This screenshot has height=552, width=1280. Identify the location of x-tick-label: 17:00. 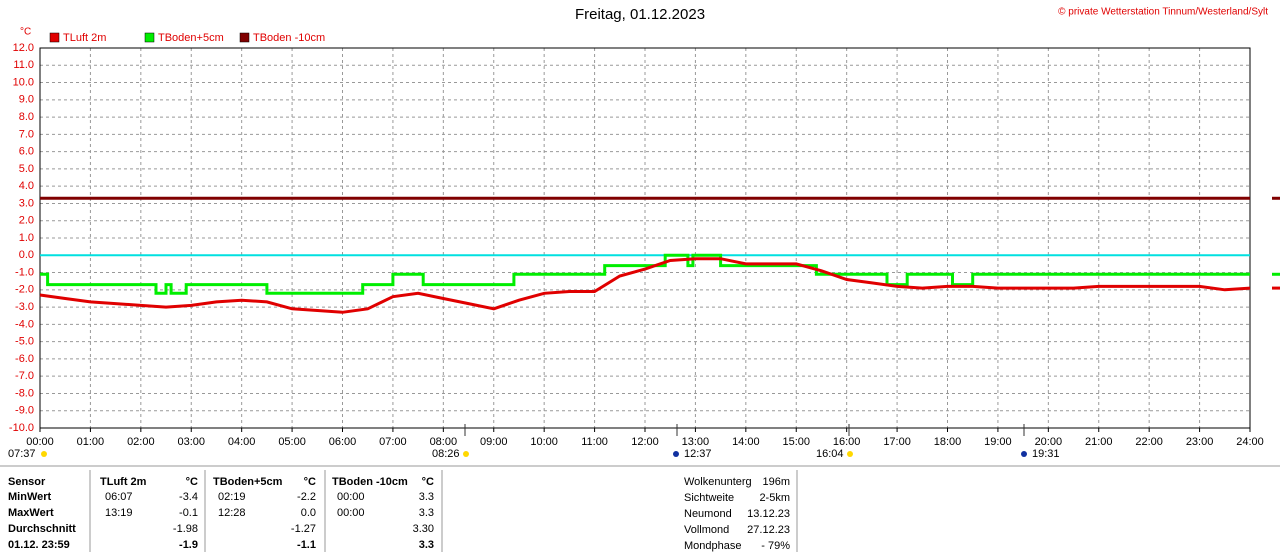
(897, 442).